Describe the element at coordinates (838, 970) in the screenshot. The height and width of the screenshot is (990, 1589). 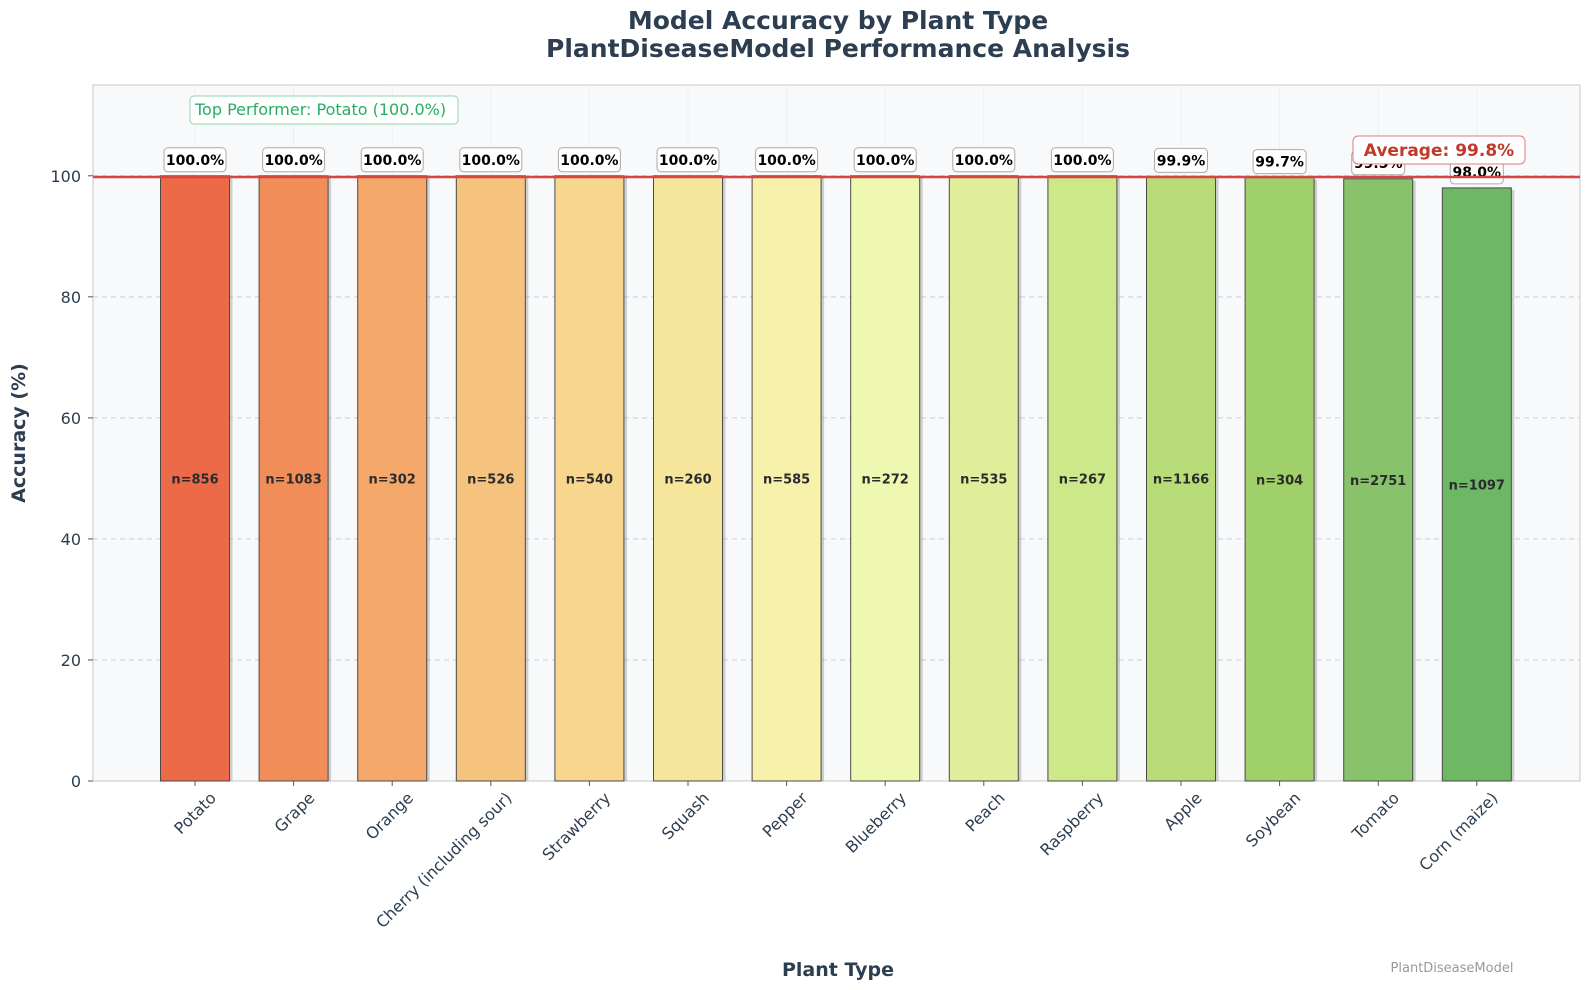
I see `x-axis-title: Plant Type` at that location.